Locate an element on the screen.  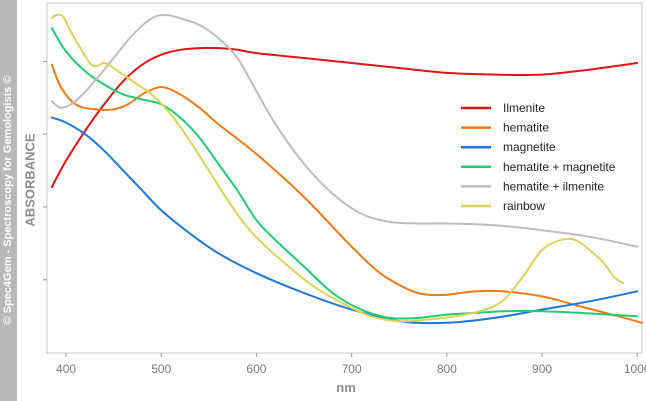
x-ticks: 400 500 600 700 800 900 1000 is located at coordinates (351, 364).